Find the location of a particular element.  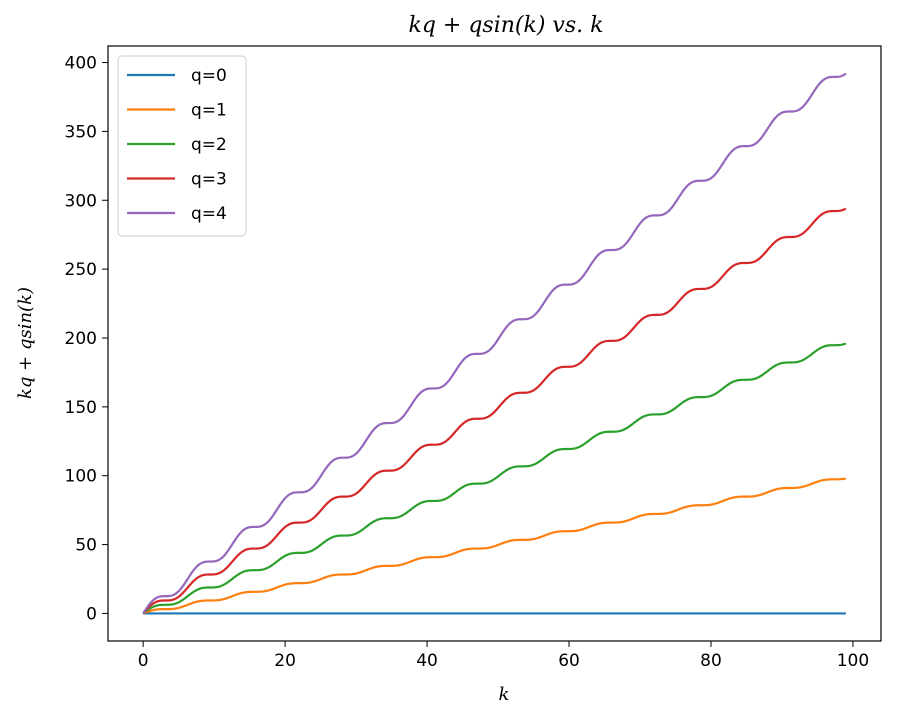

y-tick-label: 50 is located at coordinates (86, 546).